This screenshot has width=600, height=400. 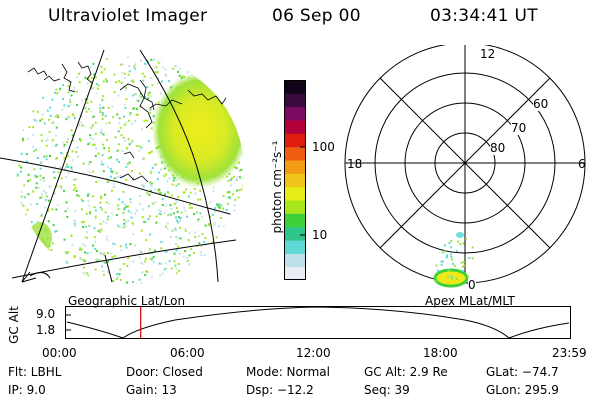 What do you see at coordinates (440, 353) in the screenshot?
I see `timeline-xtick-3: 18:00` at bounding box center [440, 353].